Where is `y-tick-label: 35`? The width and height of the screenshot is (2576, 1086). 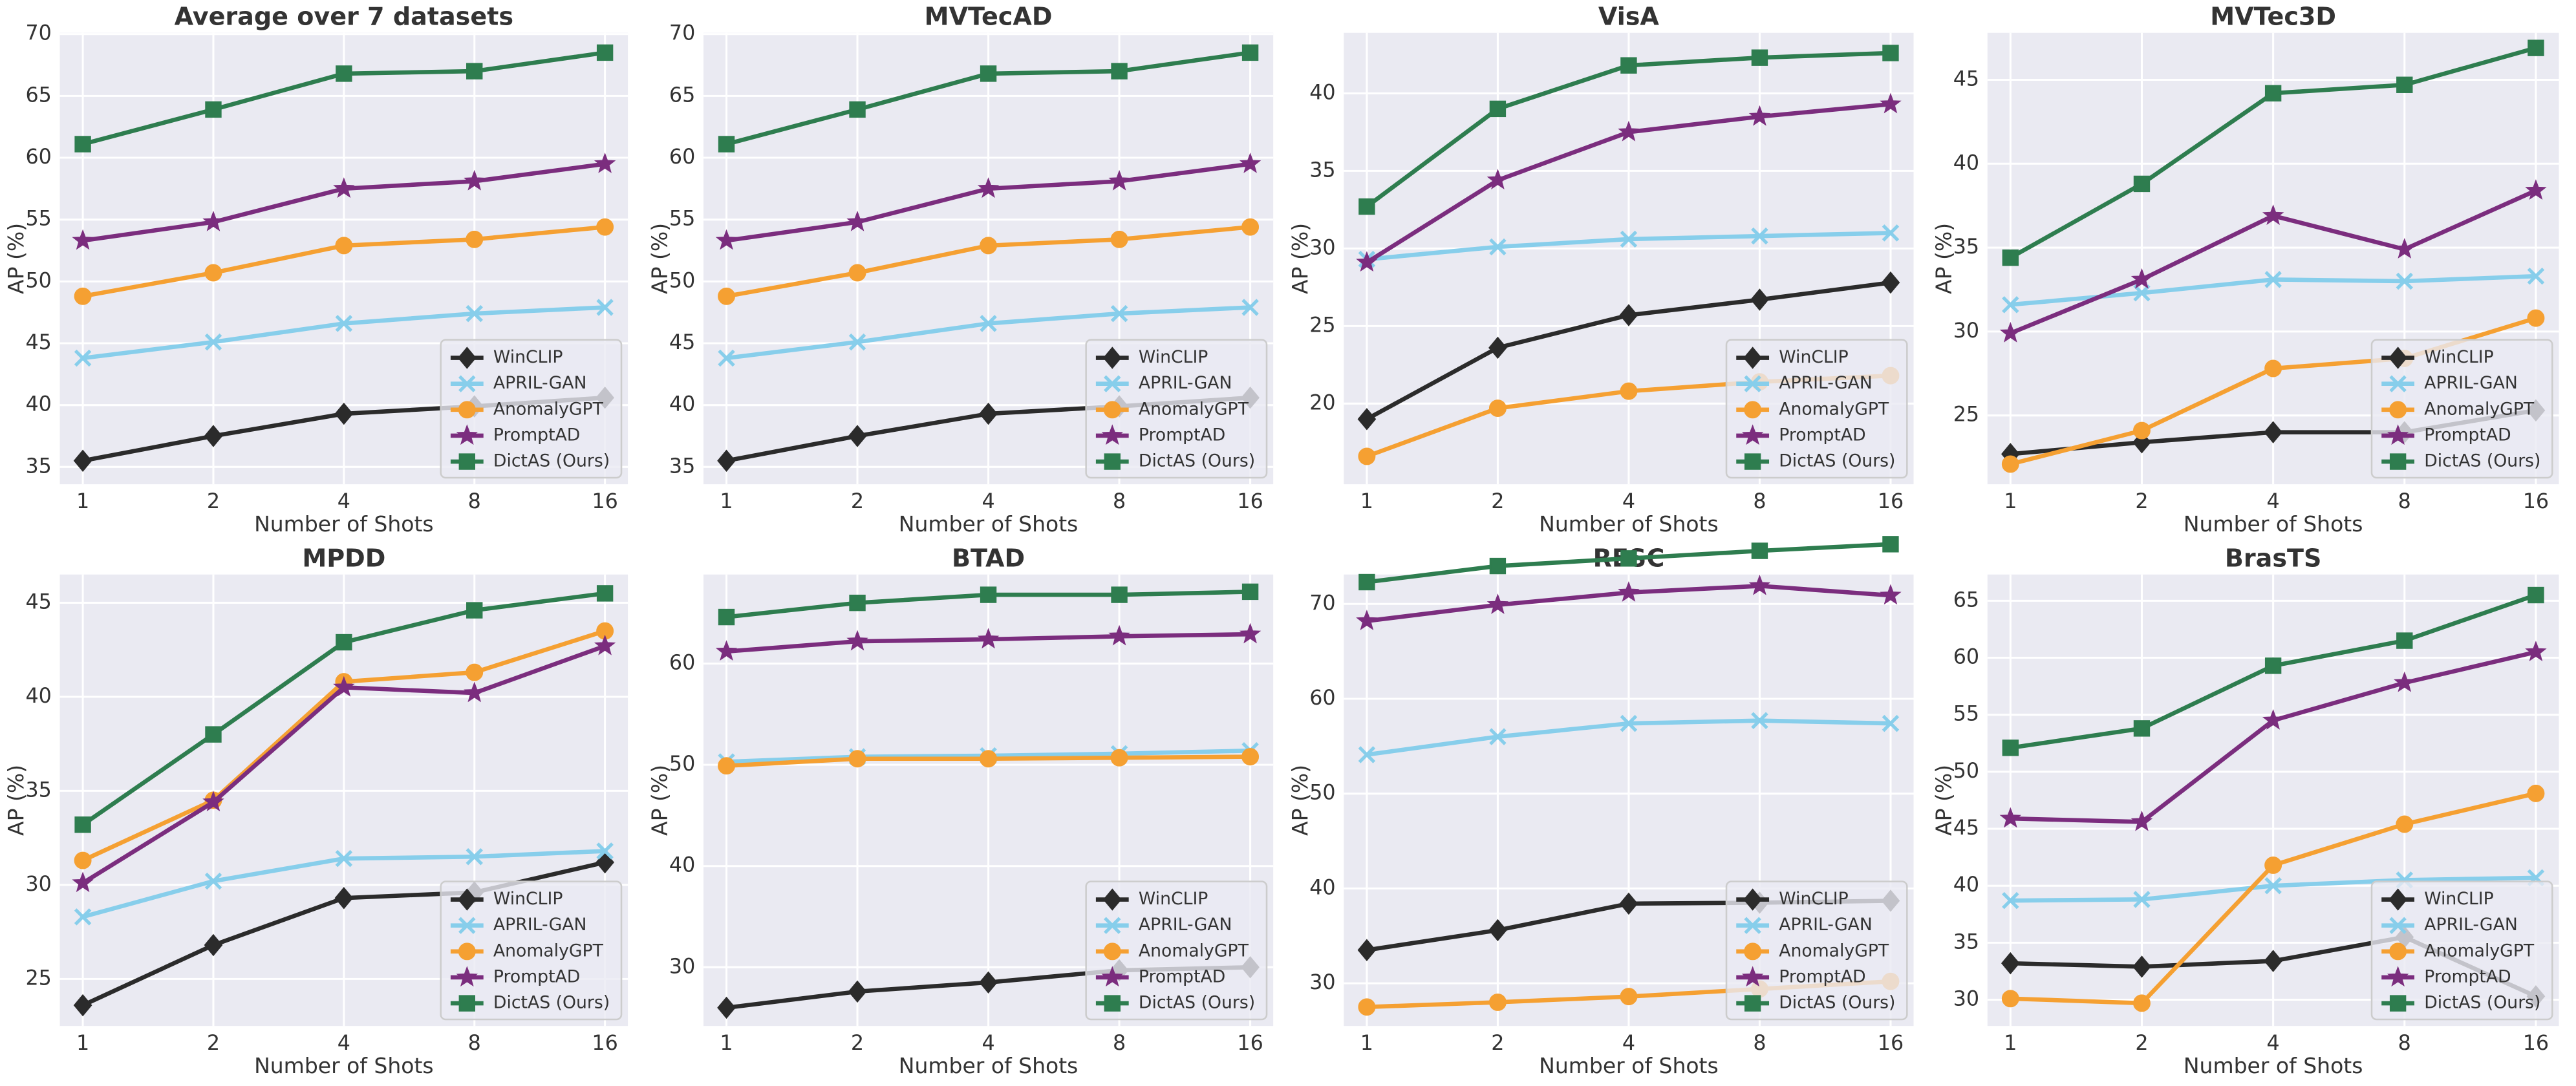 y-tick-label: 35 is located at coordinates (1966, 247).